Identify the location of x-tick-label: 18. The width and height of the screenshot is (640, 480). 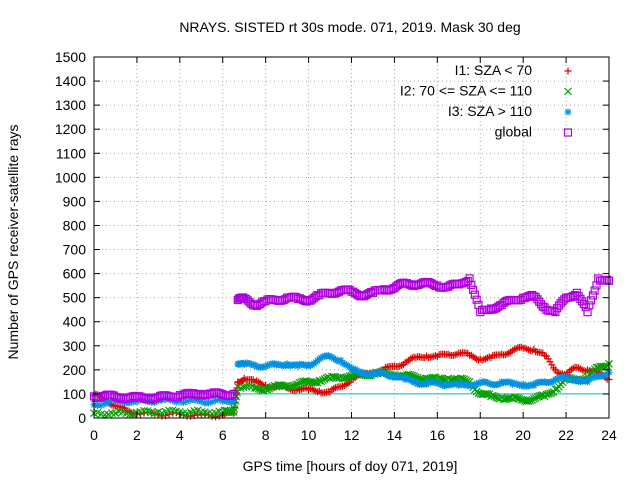
(480, 435).